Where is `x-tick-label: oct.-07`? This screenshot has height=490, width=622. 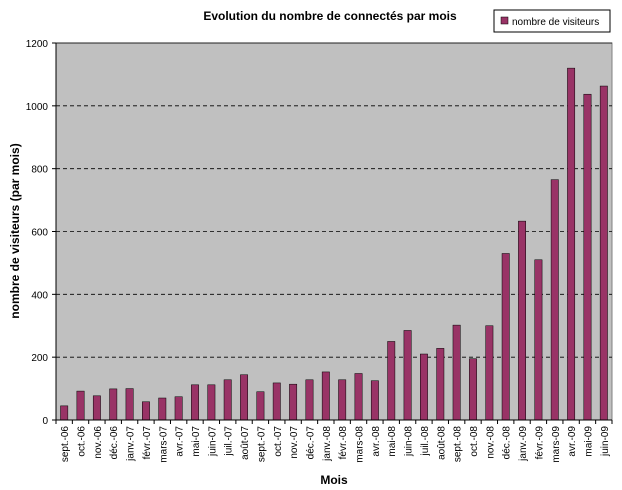
x-tick-label: oct.-07 is located at coordinates (278, 441).